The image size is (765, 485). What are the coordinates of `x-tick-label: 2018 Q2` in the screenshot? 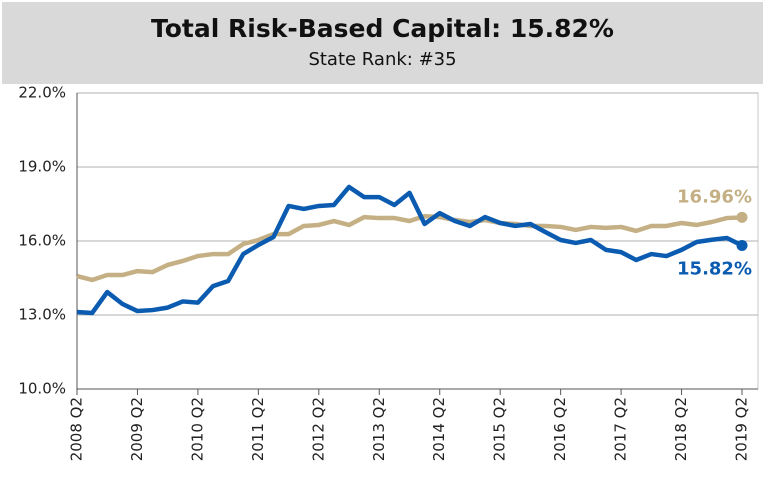 It's located at (681, 429).